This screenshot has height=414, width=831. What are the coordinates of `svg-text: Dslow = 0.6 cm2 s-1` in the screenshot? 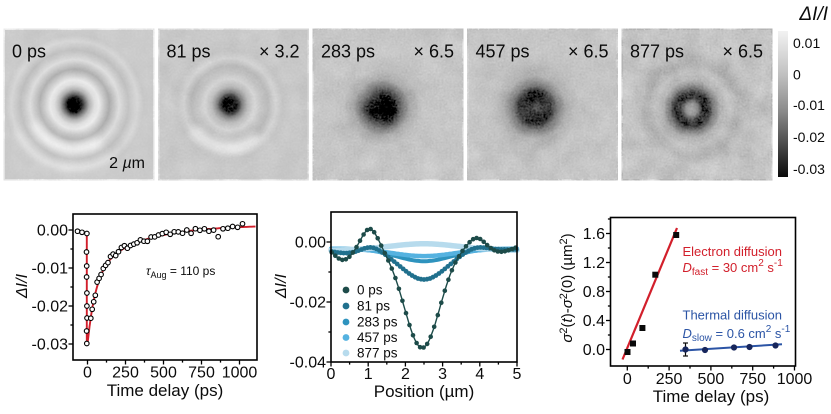 It's located at (737, 334).